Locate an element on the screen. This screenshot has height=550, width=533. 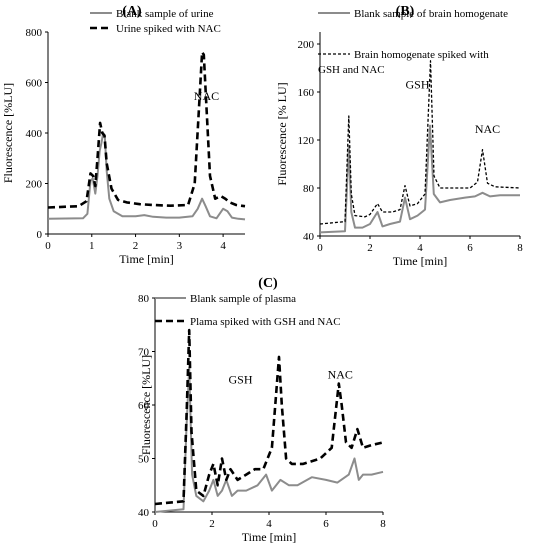
x-tick-label: 1 is located at coordinates (92, 246).